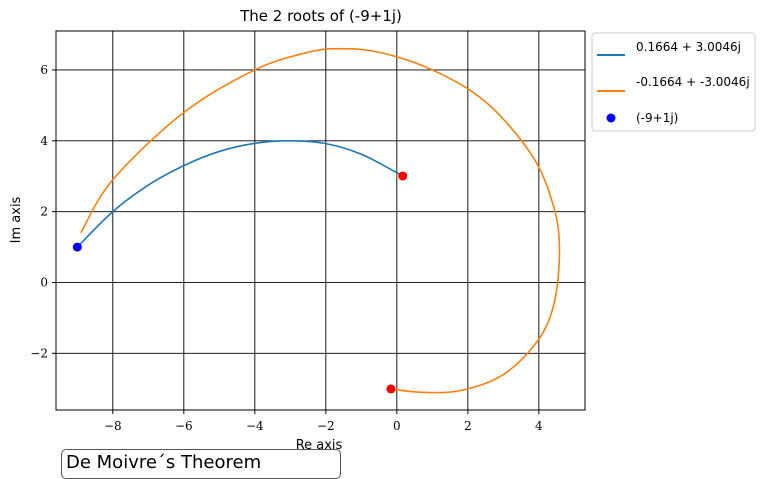  I want to click on theorem-annotation-text: De Moivre´s Theorem, so click(164, 462).